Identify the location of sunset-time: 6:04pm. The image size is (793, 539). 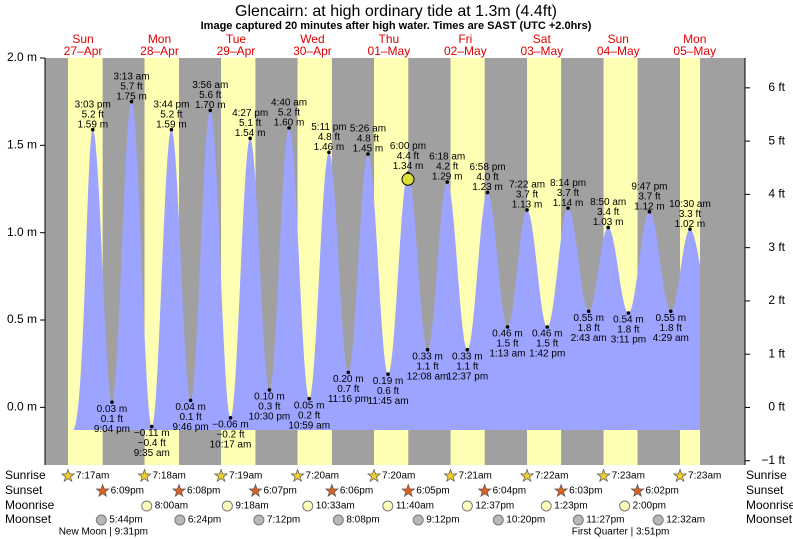
(509, 491).